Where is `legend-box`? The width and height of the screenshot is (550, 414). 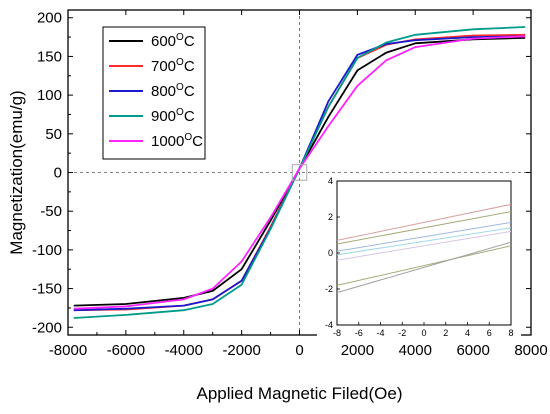 legend-box is located at coordinates (154, 93).